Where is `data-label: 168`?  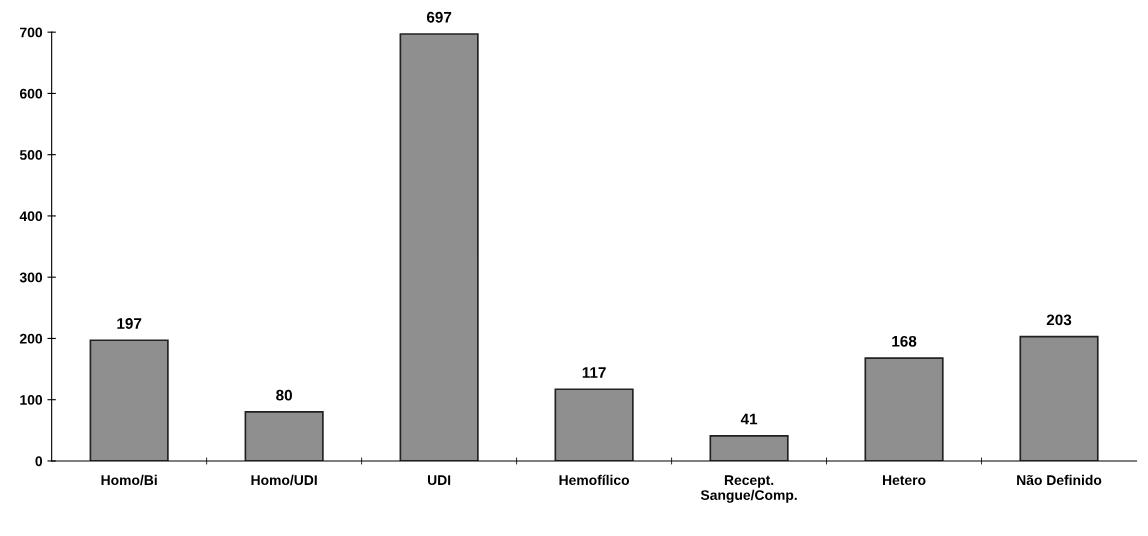
data-label: 168 is located at coordinates (904, 341).